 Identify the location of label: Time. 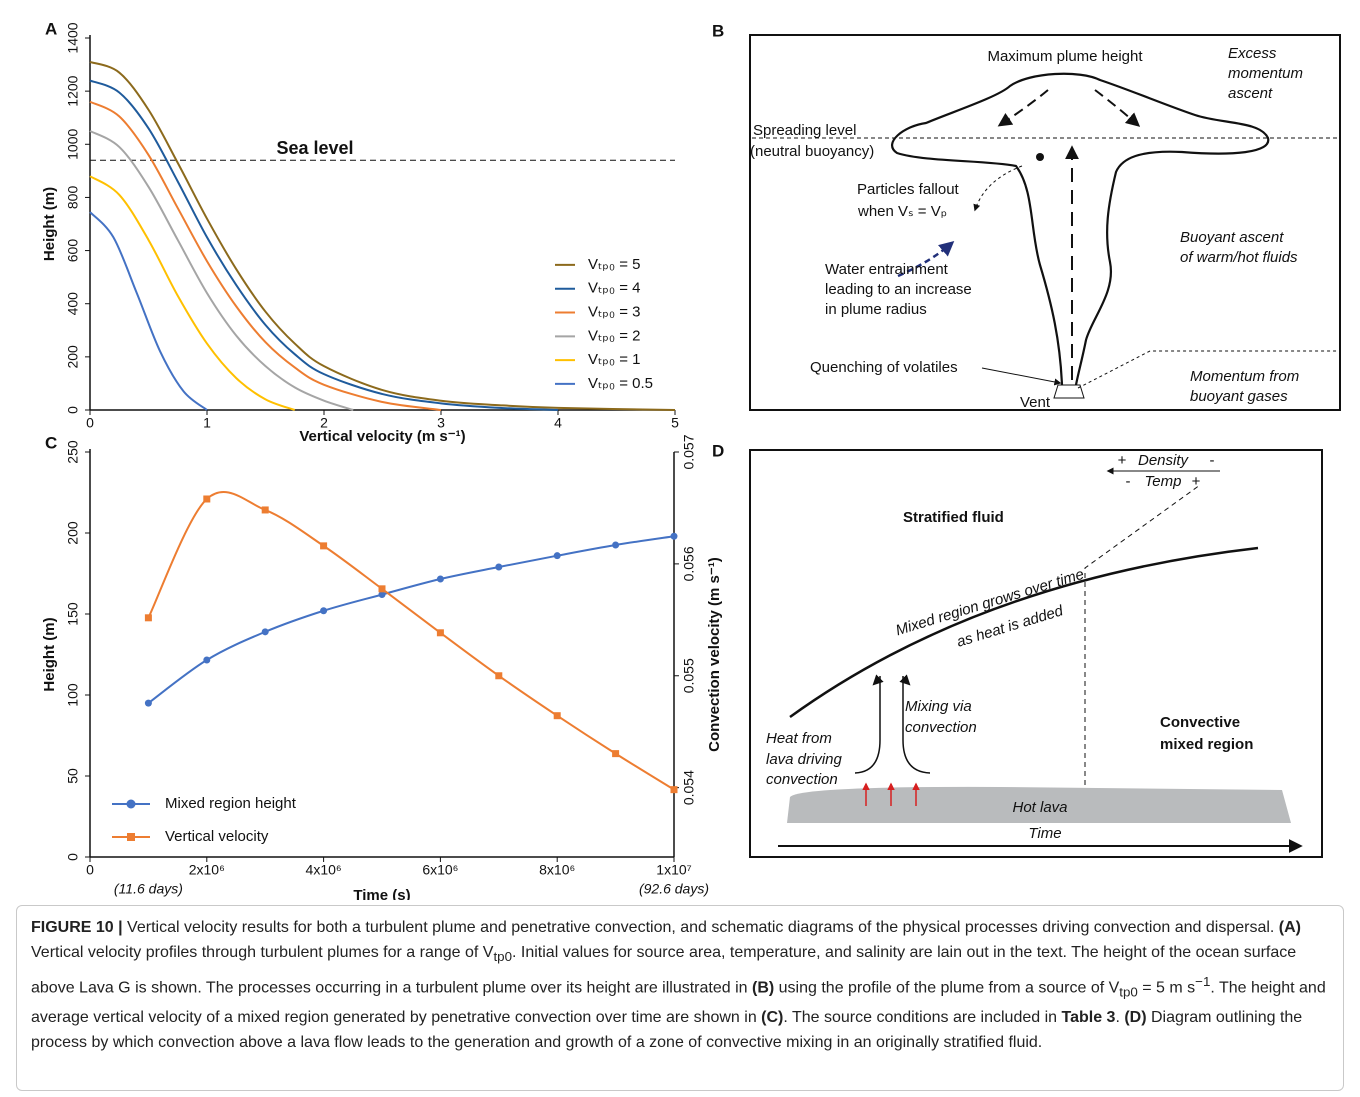
(1044, 833).